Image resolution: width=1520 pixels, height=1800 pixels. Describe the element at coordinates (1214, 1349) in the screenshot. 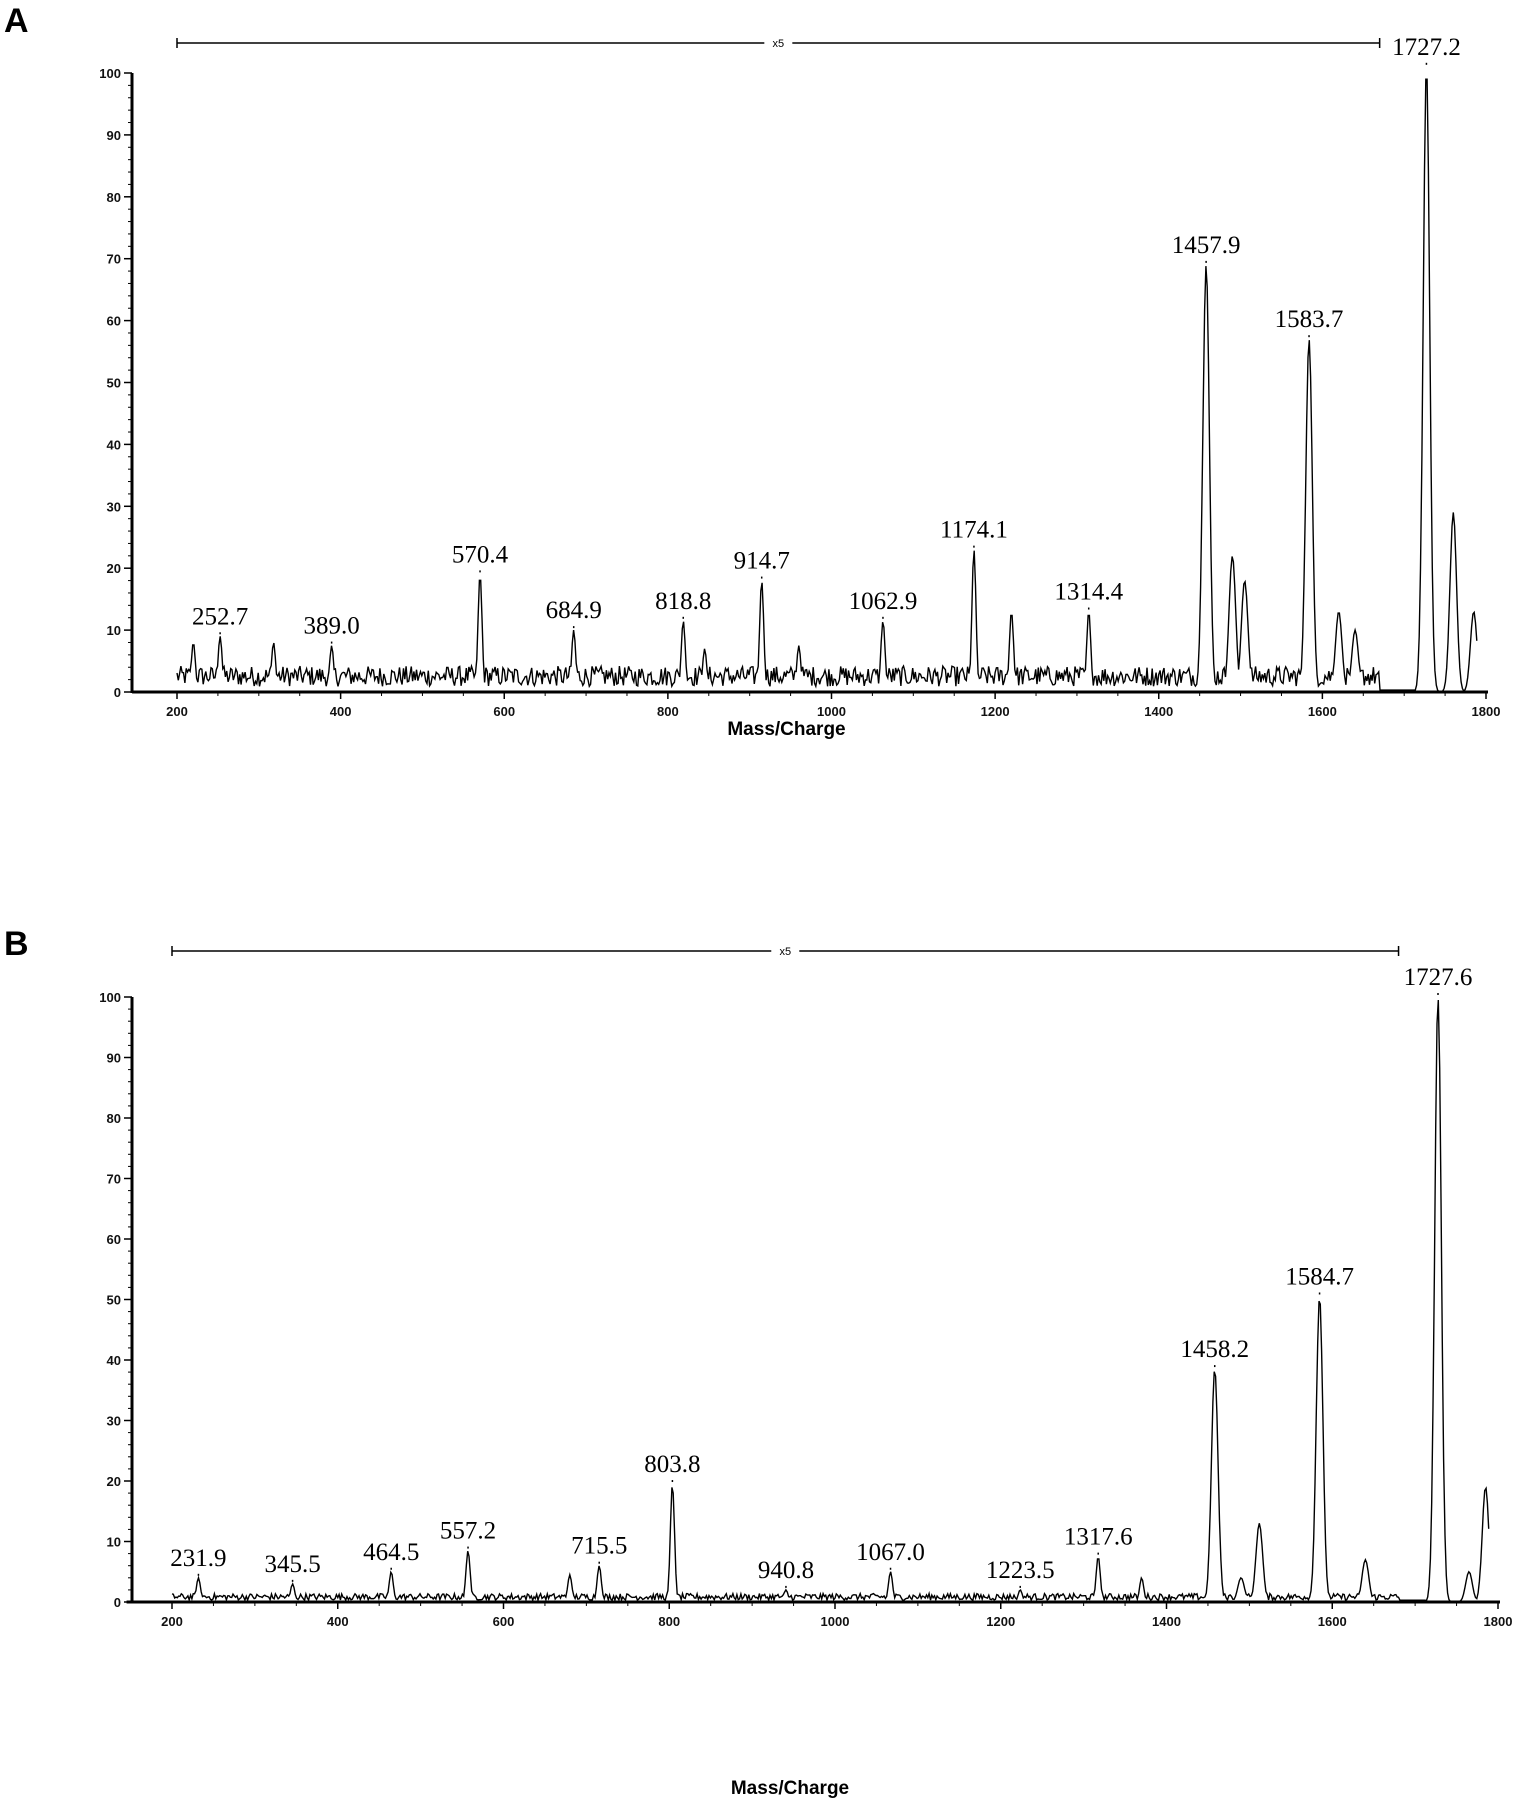

I see `peak-label: 1458.2` at that location.